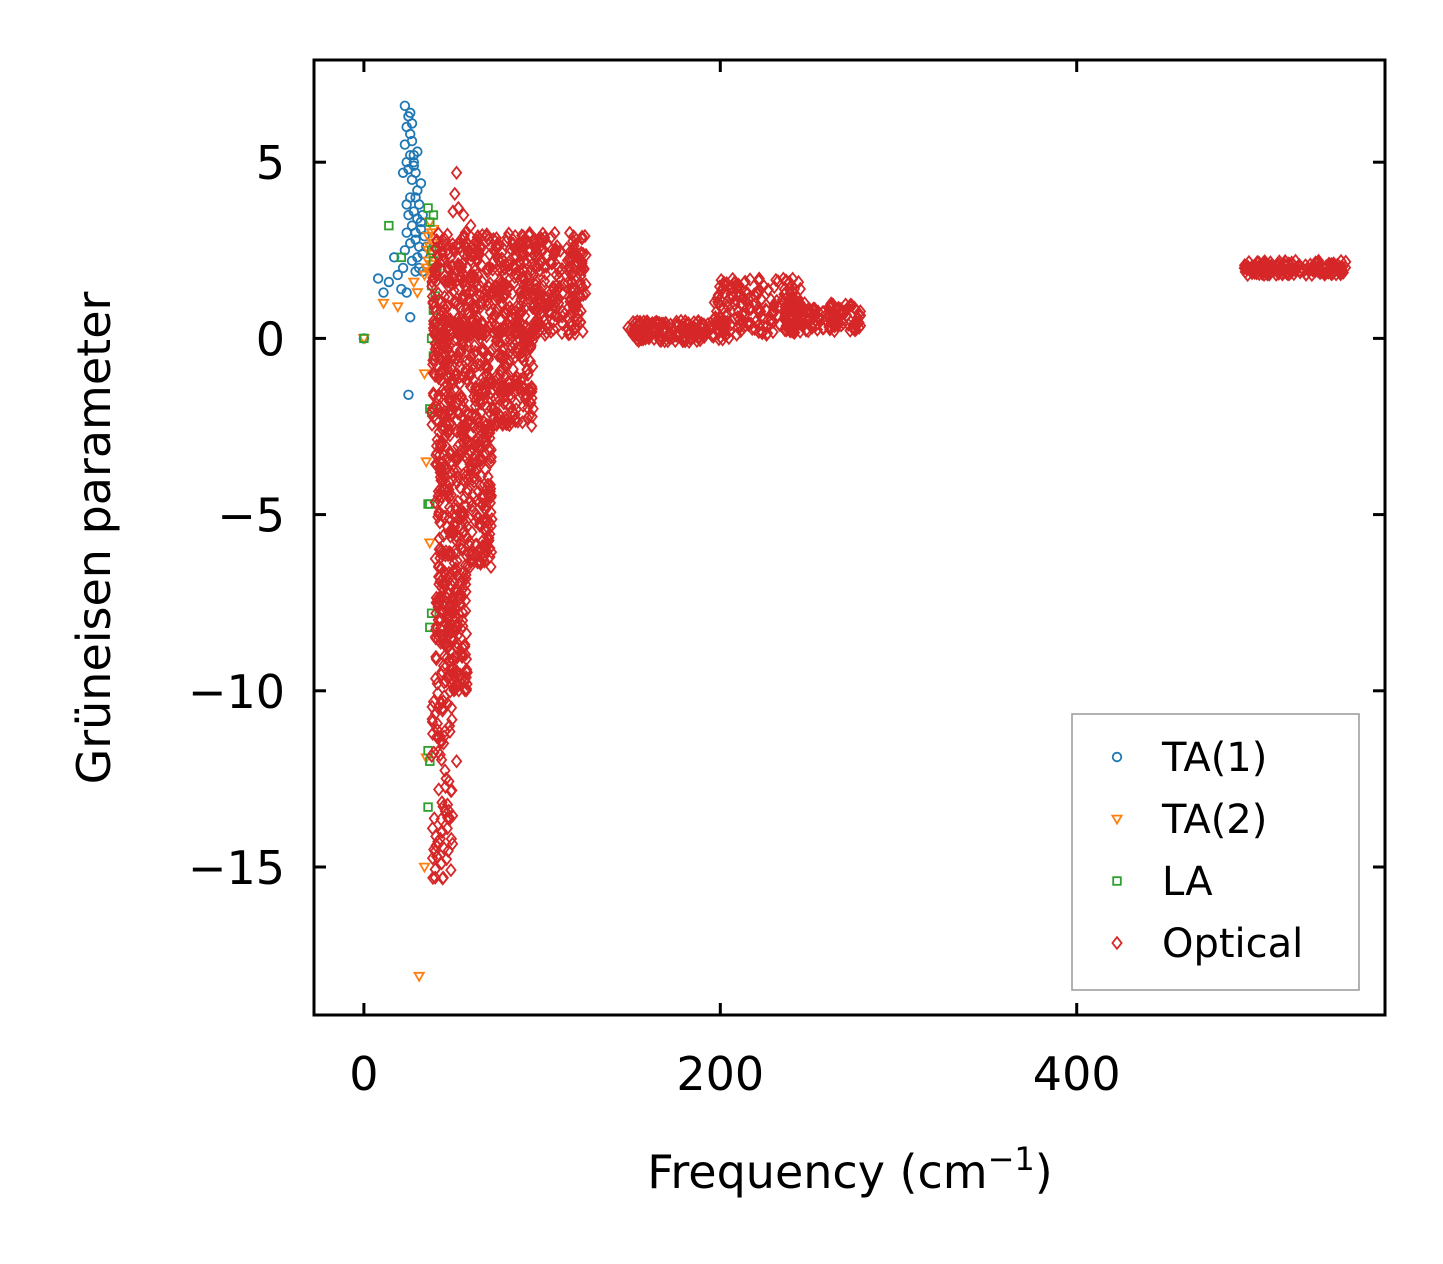 The height and width of the screenshot is (1264, 1443). I want to click on y-tick-label: −5, so click(251, 516).